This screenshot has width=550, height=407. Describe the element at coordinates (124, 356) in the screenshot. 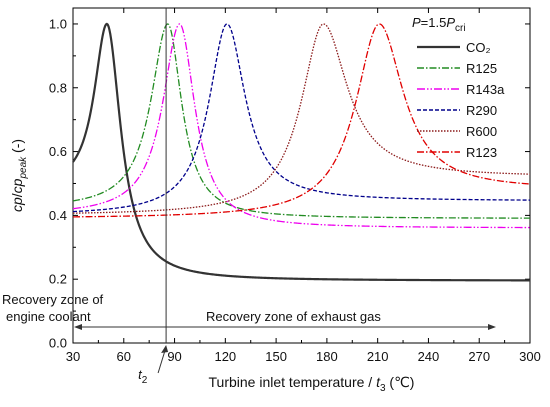

I see `x-tick-label: 60` at that location.